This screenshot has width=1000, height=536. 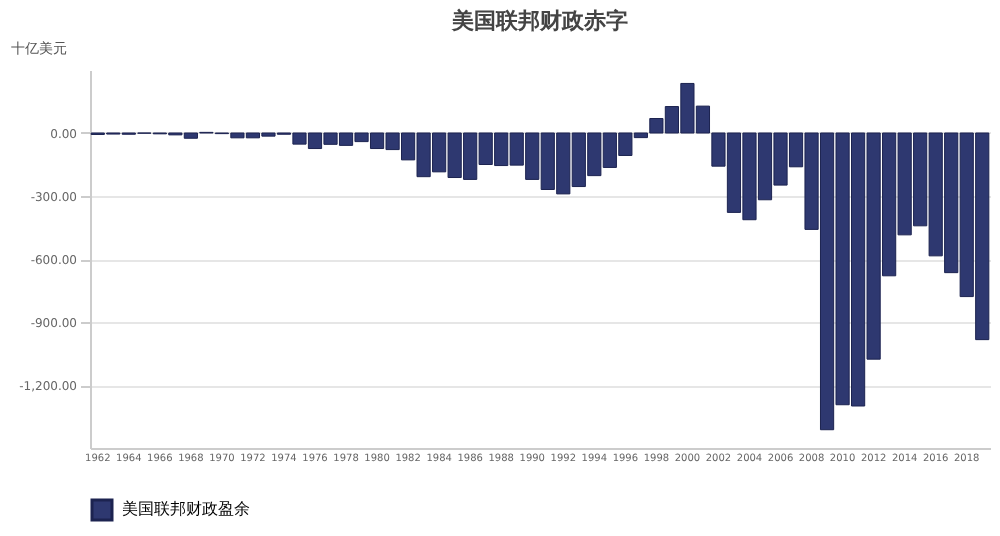 I want to click on chart-title: 美国联邦财政赤字, so click(x=539, y=21).